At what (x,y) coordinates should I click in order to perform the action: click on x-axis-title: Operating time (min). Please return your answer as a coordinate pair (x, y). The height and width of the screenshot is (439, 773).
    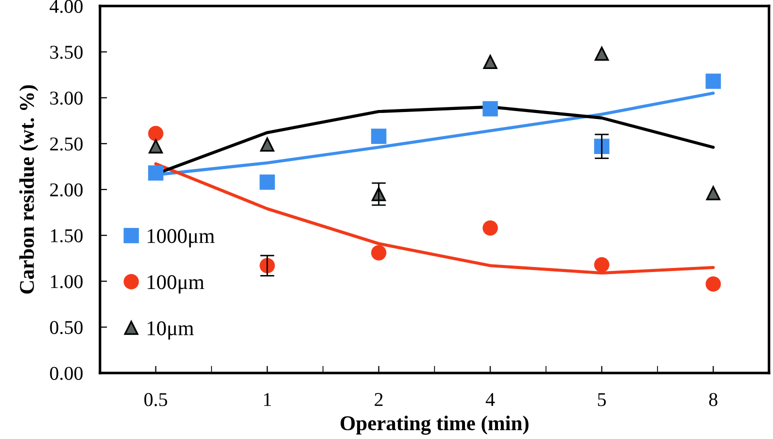
    Looking at the image, I should click on (434, 425).